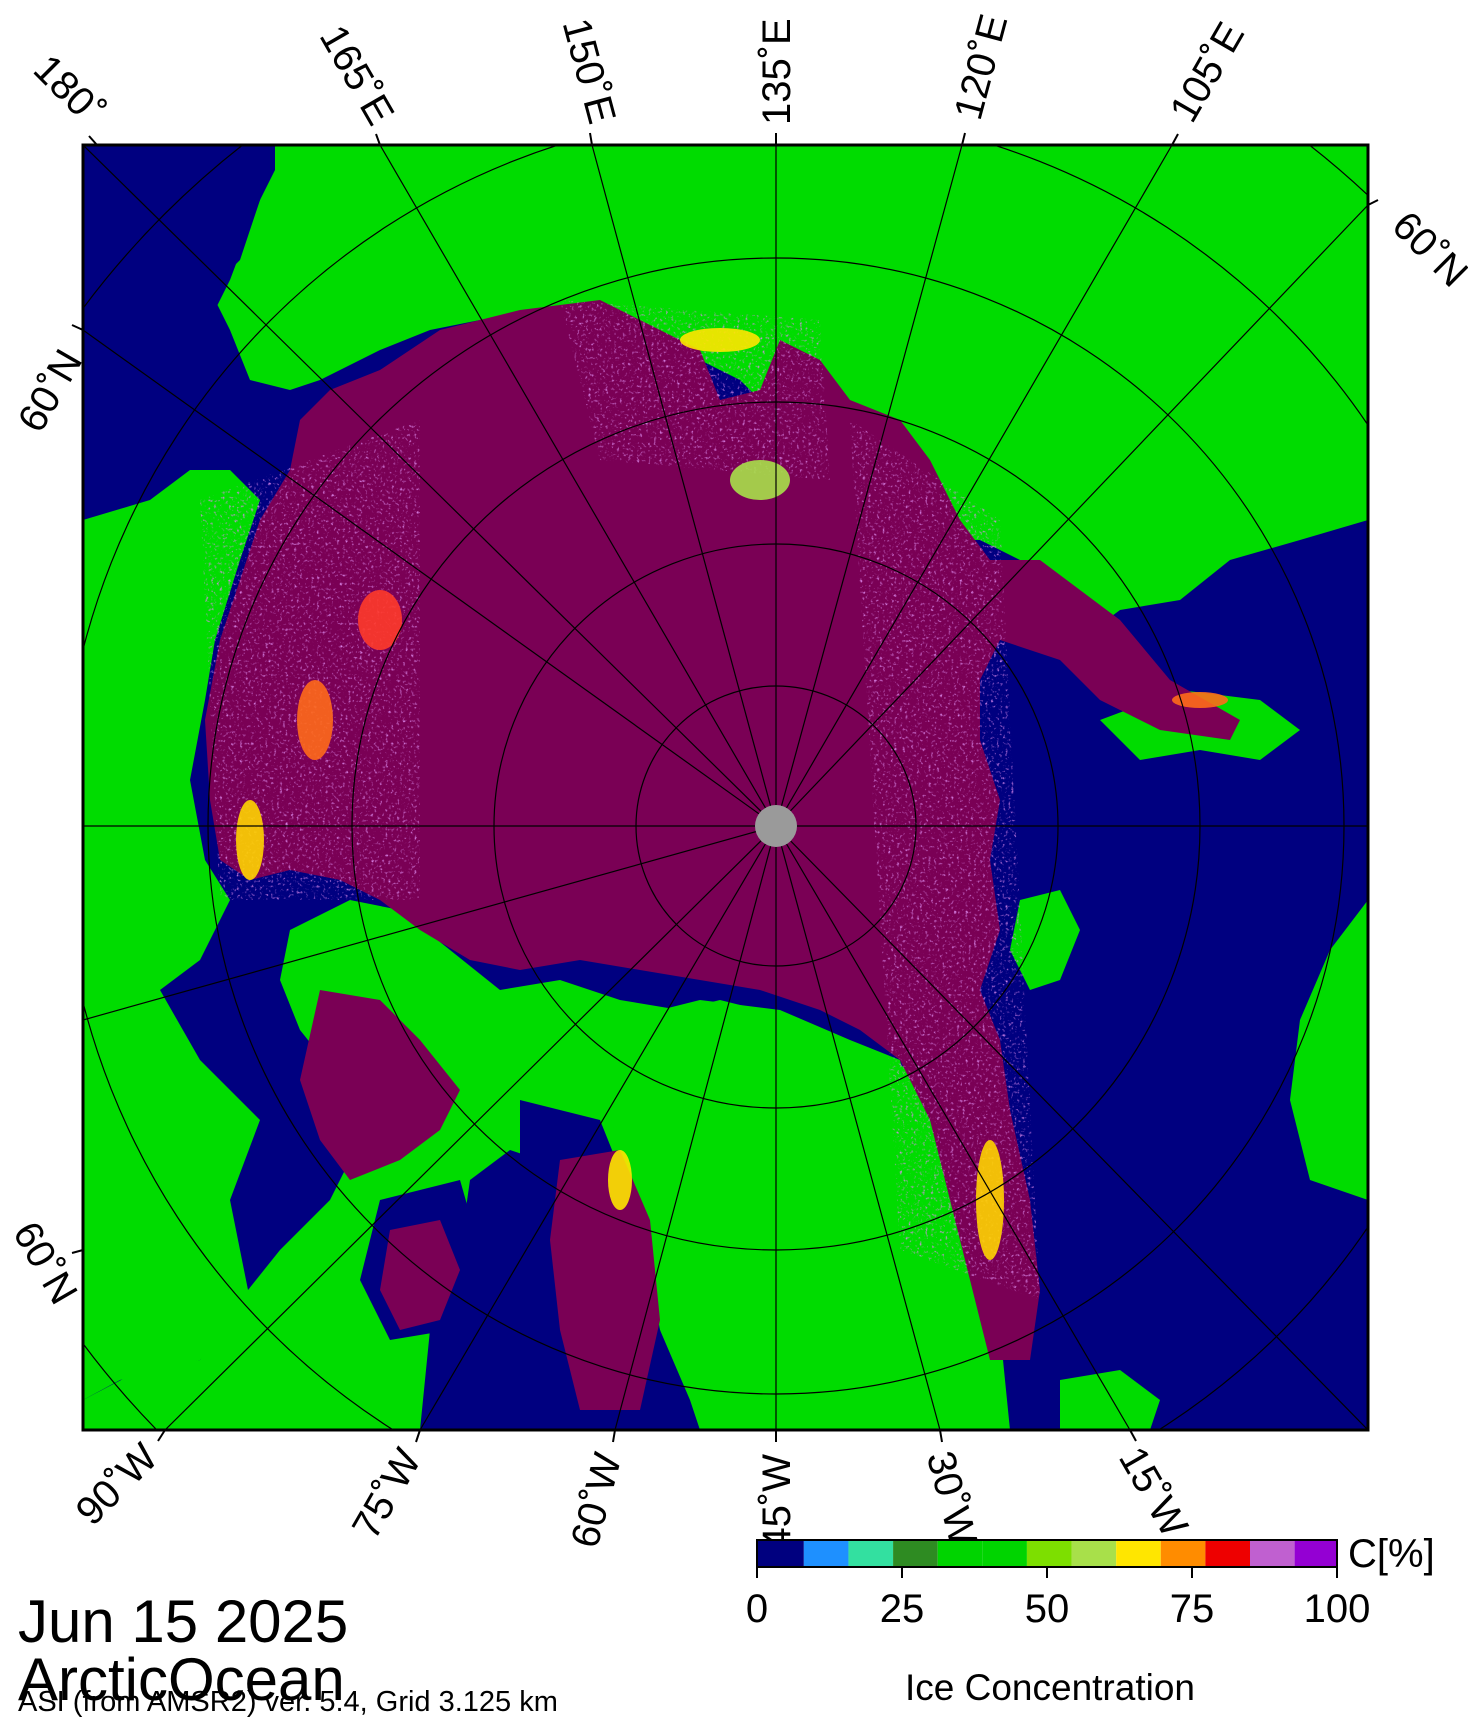  What do you see at coordinates (632, 1493) in the screenshot?
I see `meridian-labels-bottom: 90˚W 75˚W 60˚W 45˚W 30˚W 15˚W` at bounding box center [632, 1493].